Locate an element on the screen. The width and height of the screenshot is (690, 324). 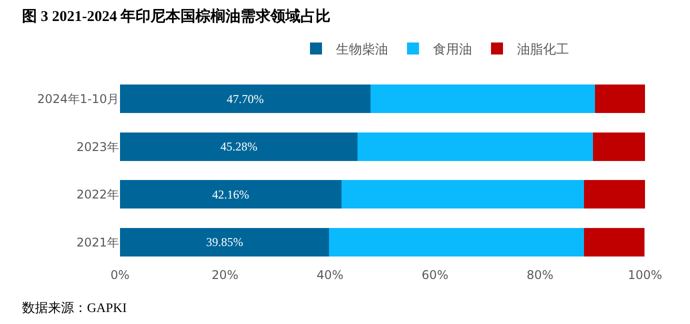
x-tick-label: 0% is located at coordinates (120, 275).